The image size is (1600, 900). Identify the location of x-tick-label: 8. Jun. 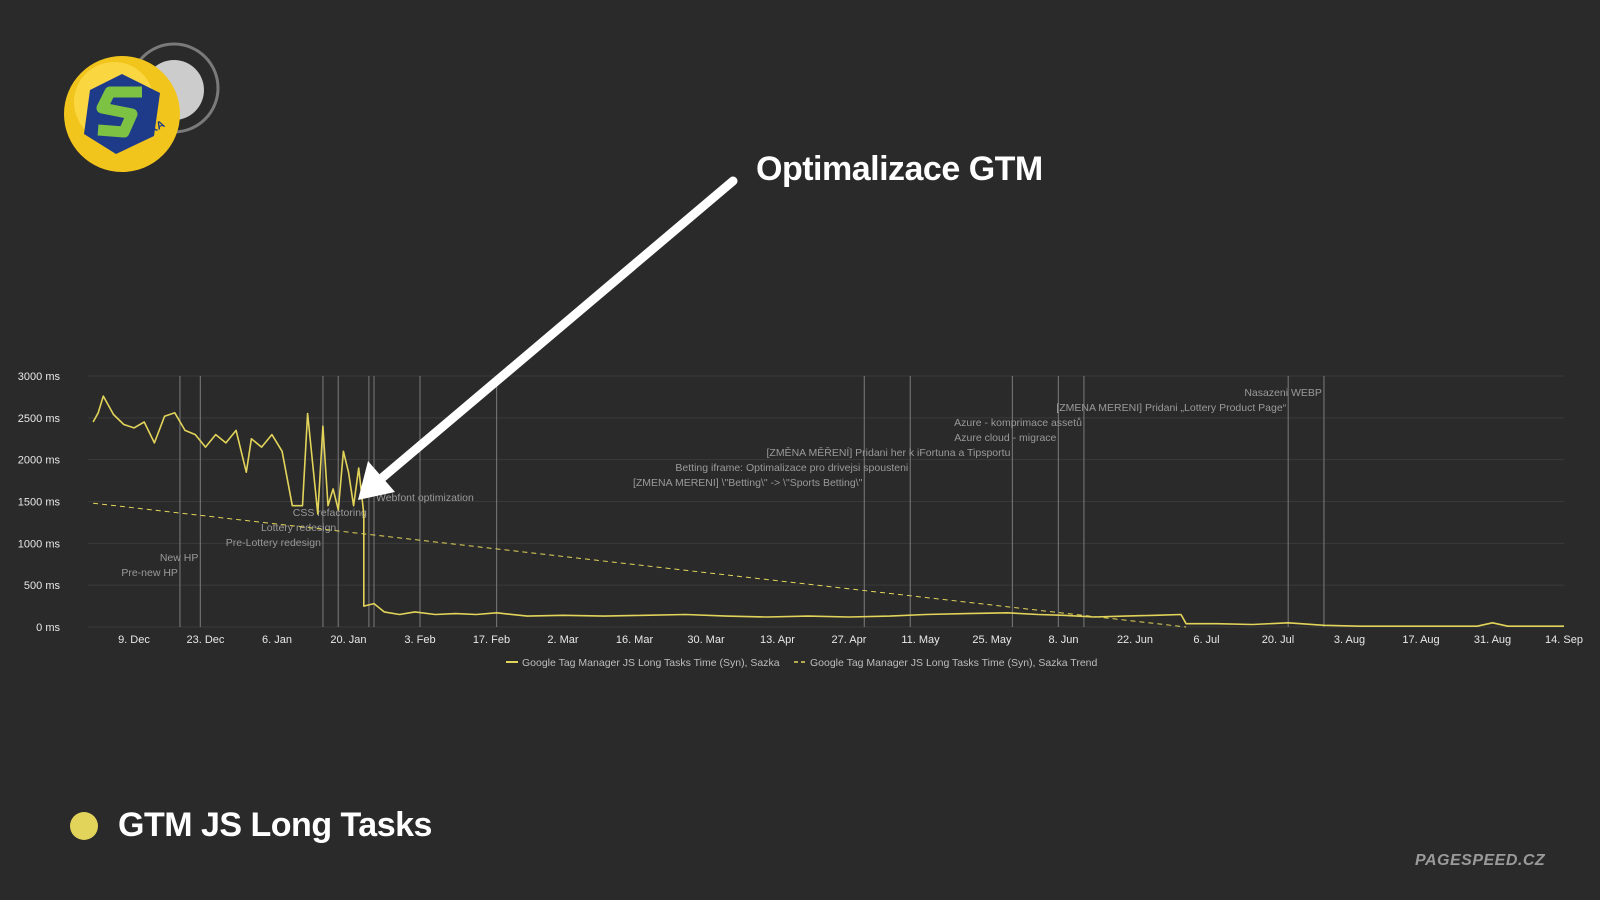
(1064, 640).